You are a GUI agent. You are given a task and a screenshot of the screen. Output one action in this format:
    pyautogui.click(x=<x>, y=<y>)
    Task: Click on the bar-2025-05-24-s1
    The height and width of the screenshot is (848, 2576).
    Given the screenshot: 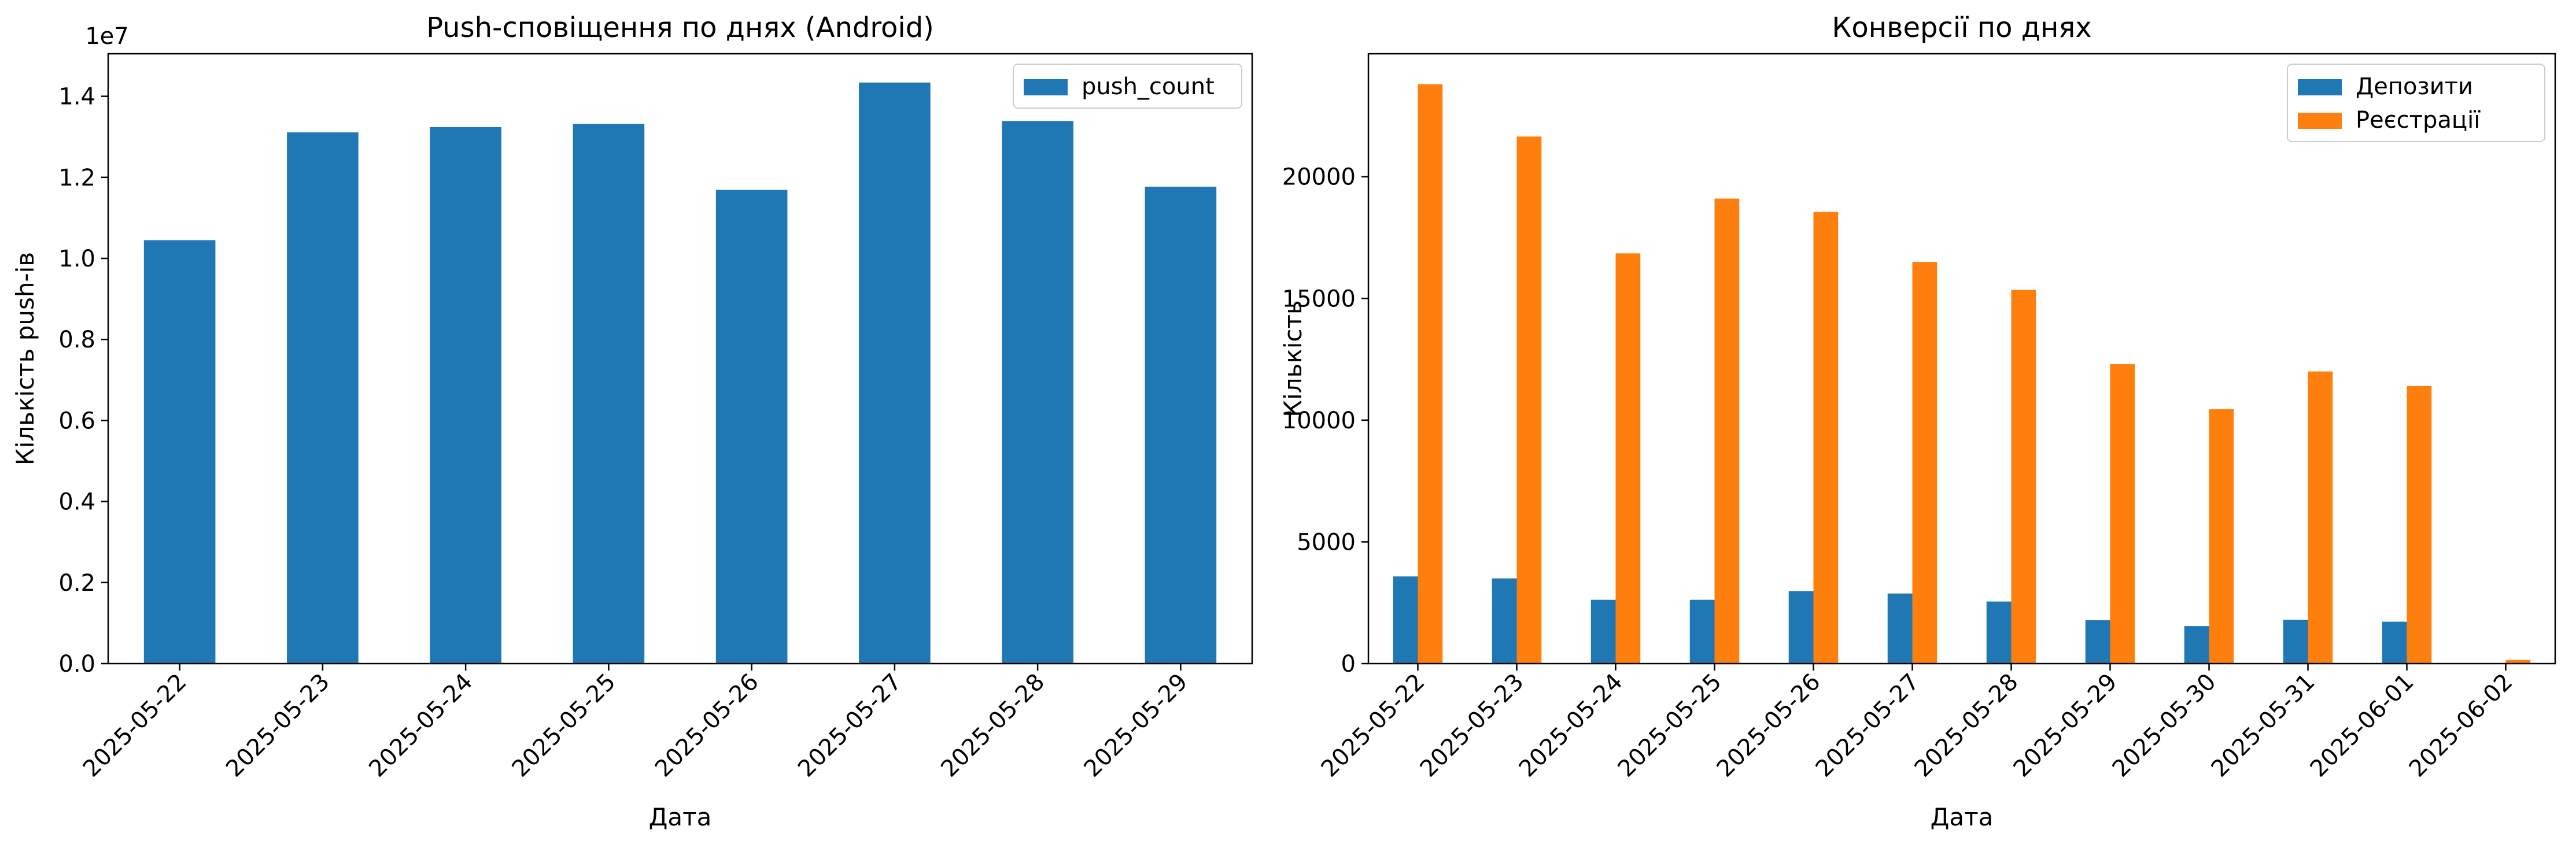 What is the action you would take?
    pyautogui.click(x=1628, y=459)
    